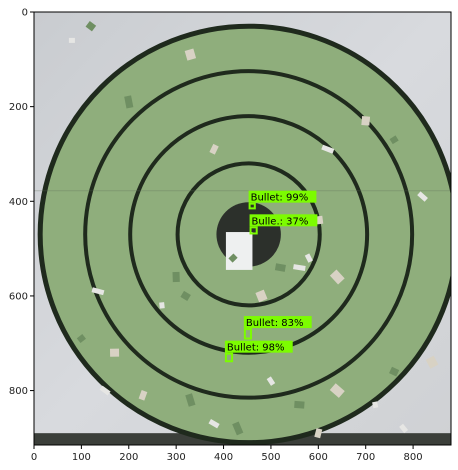 Image resolution: width=458 pixels, height=470 pixels. Describe the element at coordinates (413, 457) in the screenshot. I see `x-tick-label: 800` at that location.